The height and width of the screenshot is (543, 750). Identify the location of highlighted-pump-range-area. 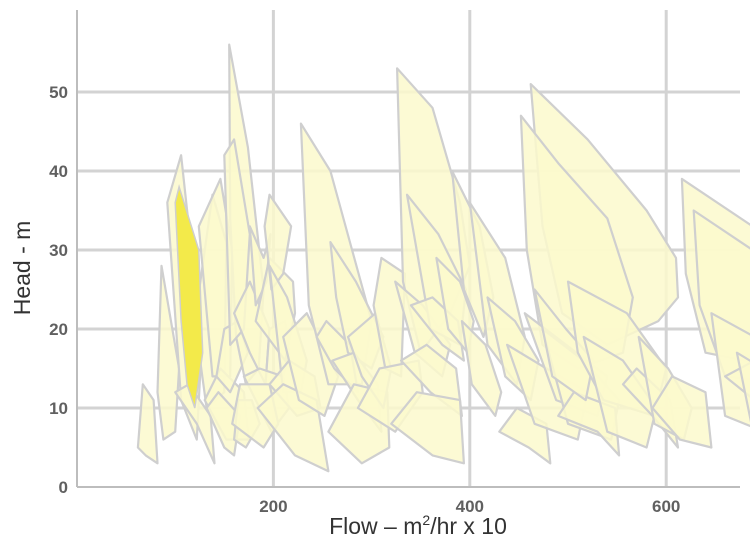
(189, 296).